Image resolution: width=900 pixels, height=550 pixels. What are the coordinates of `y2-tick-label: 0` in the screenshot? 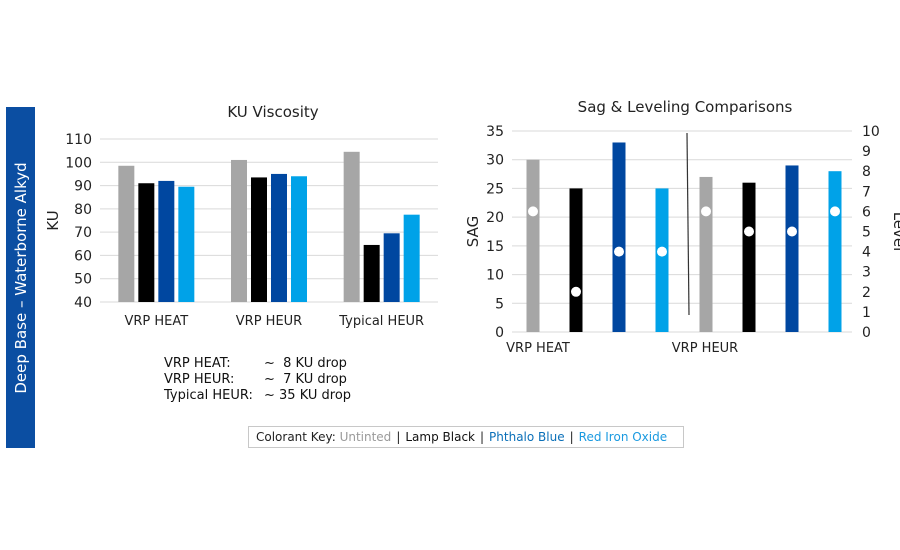 It's located at (866, 333).